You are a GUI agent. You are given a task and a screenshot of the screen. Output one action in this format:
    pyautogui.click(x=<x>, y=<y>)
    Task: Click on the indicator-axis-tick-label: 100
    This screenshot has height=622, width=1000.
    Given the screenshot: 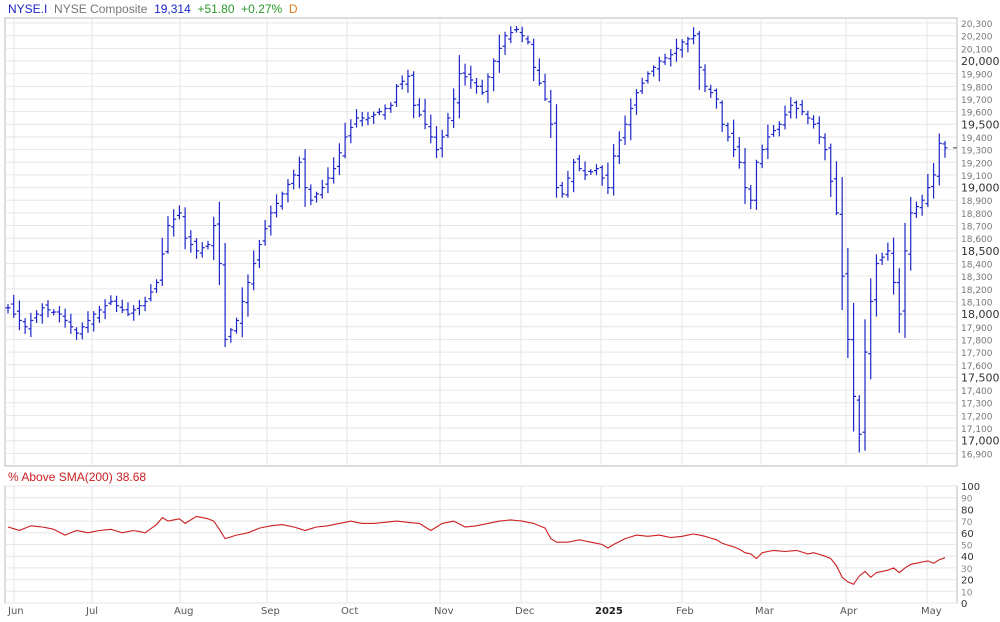 What is the action you would take?
    pyautogui.click(x=970, y=487)
    